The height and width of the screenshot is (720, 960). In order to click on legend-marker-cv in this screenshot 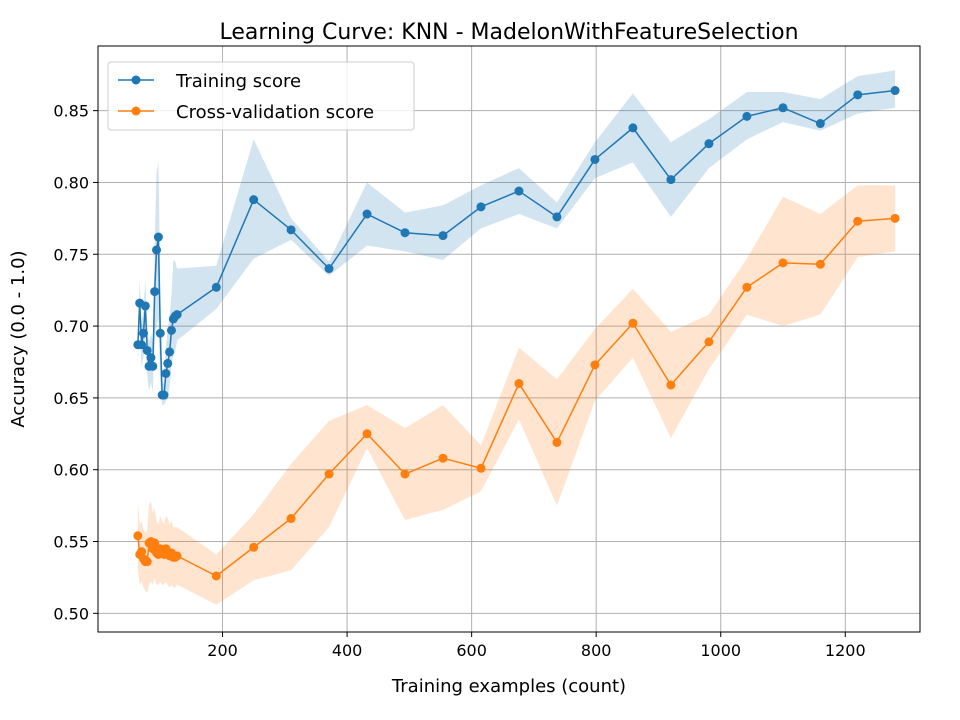, I will do `click(136, 111)`.